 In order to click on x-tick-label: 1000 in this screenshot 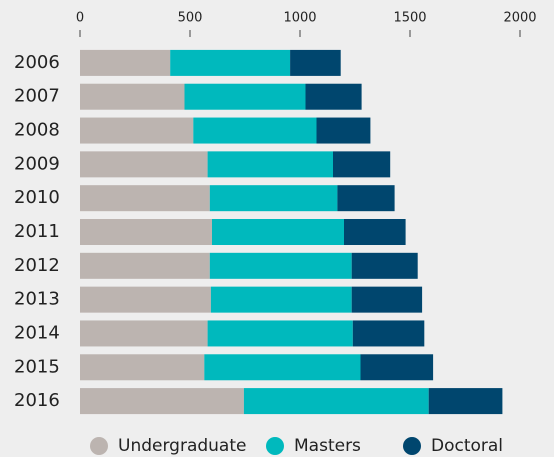, I will do `click(299, 18)`.